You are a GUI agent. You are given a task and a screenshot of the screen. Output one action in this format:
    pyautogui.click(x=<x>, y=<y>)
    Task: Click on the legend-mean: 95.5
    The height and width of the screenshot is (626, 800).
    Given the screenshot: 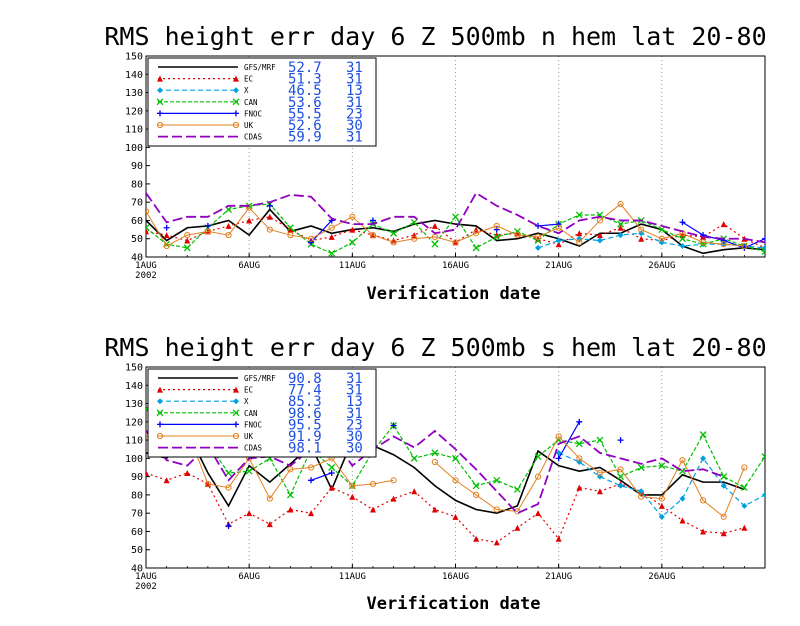 What is the action you would take?
    pyautogui.click(x=305, y=425)
    